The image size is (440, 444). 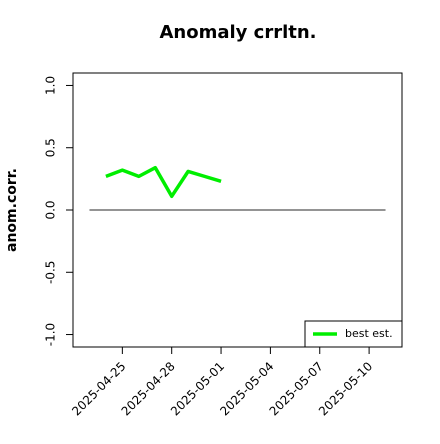 I want to click on legend-label: best est., so click(x=369, y=333).